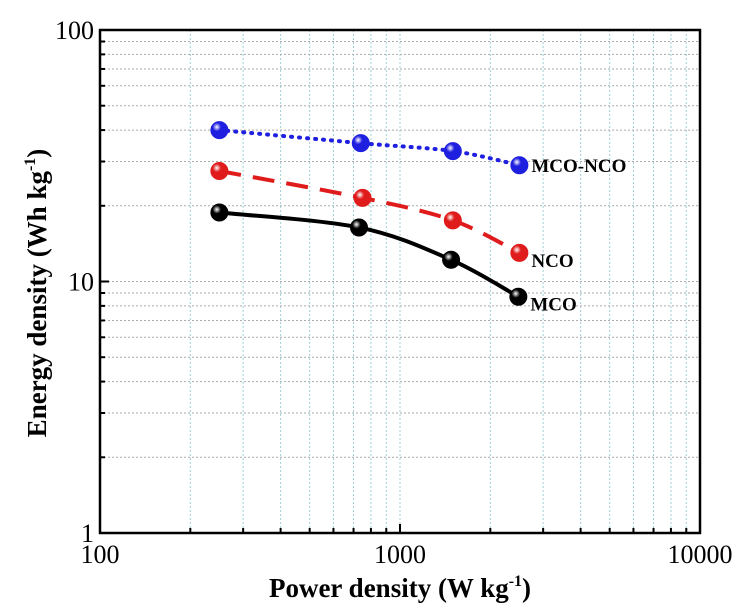  I want to click on y-tick-label: 1, so click(87, 533).